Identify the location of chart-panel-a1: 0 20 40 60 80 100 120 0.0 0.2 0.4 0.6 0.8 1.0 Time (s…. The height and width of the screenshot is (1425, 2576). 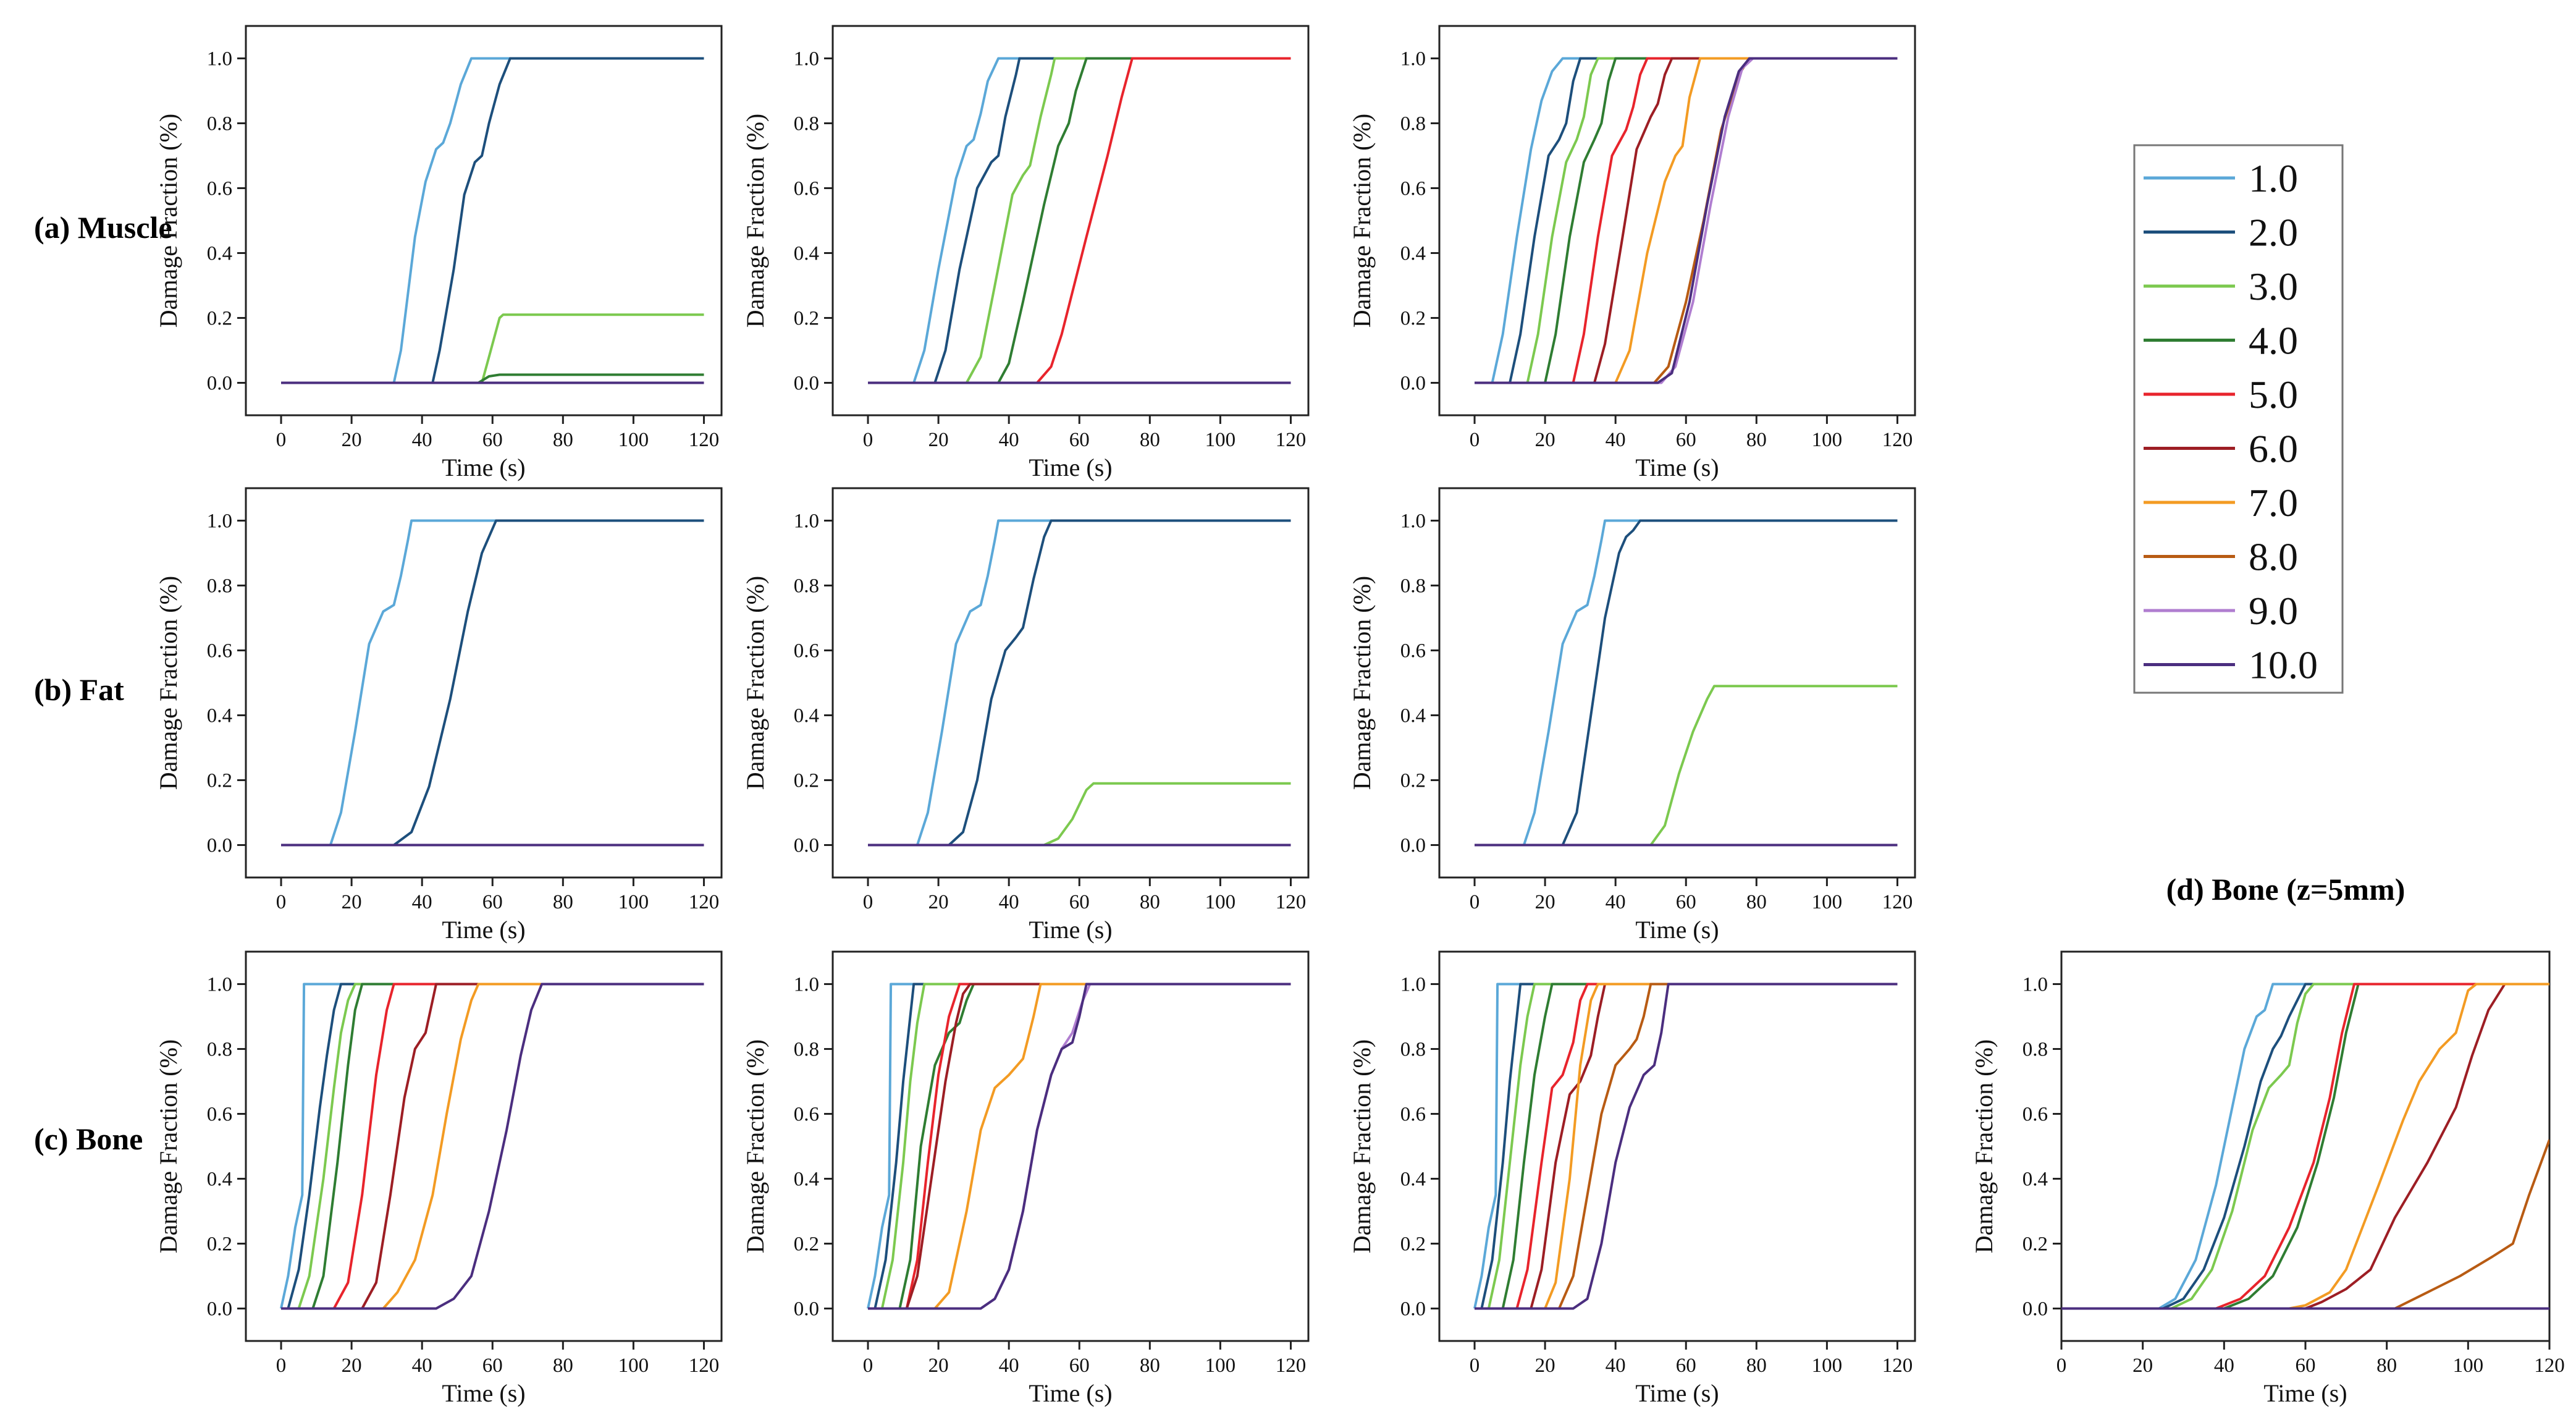
(438, 253).